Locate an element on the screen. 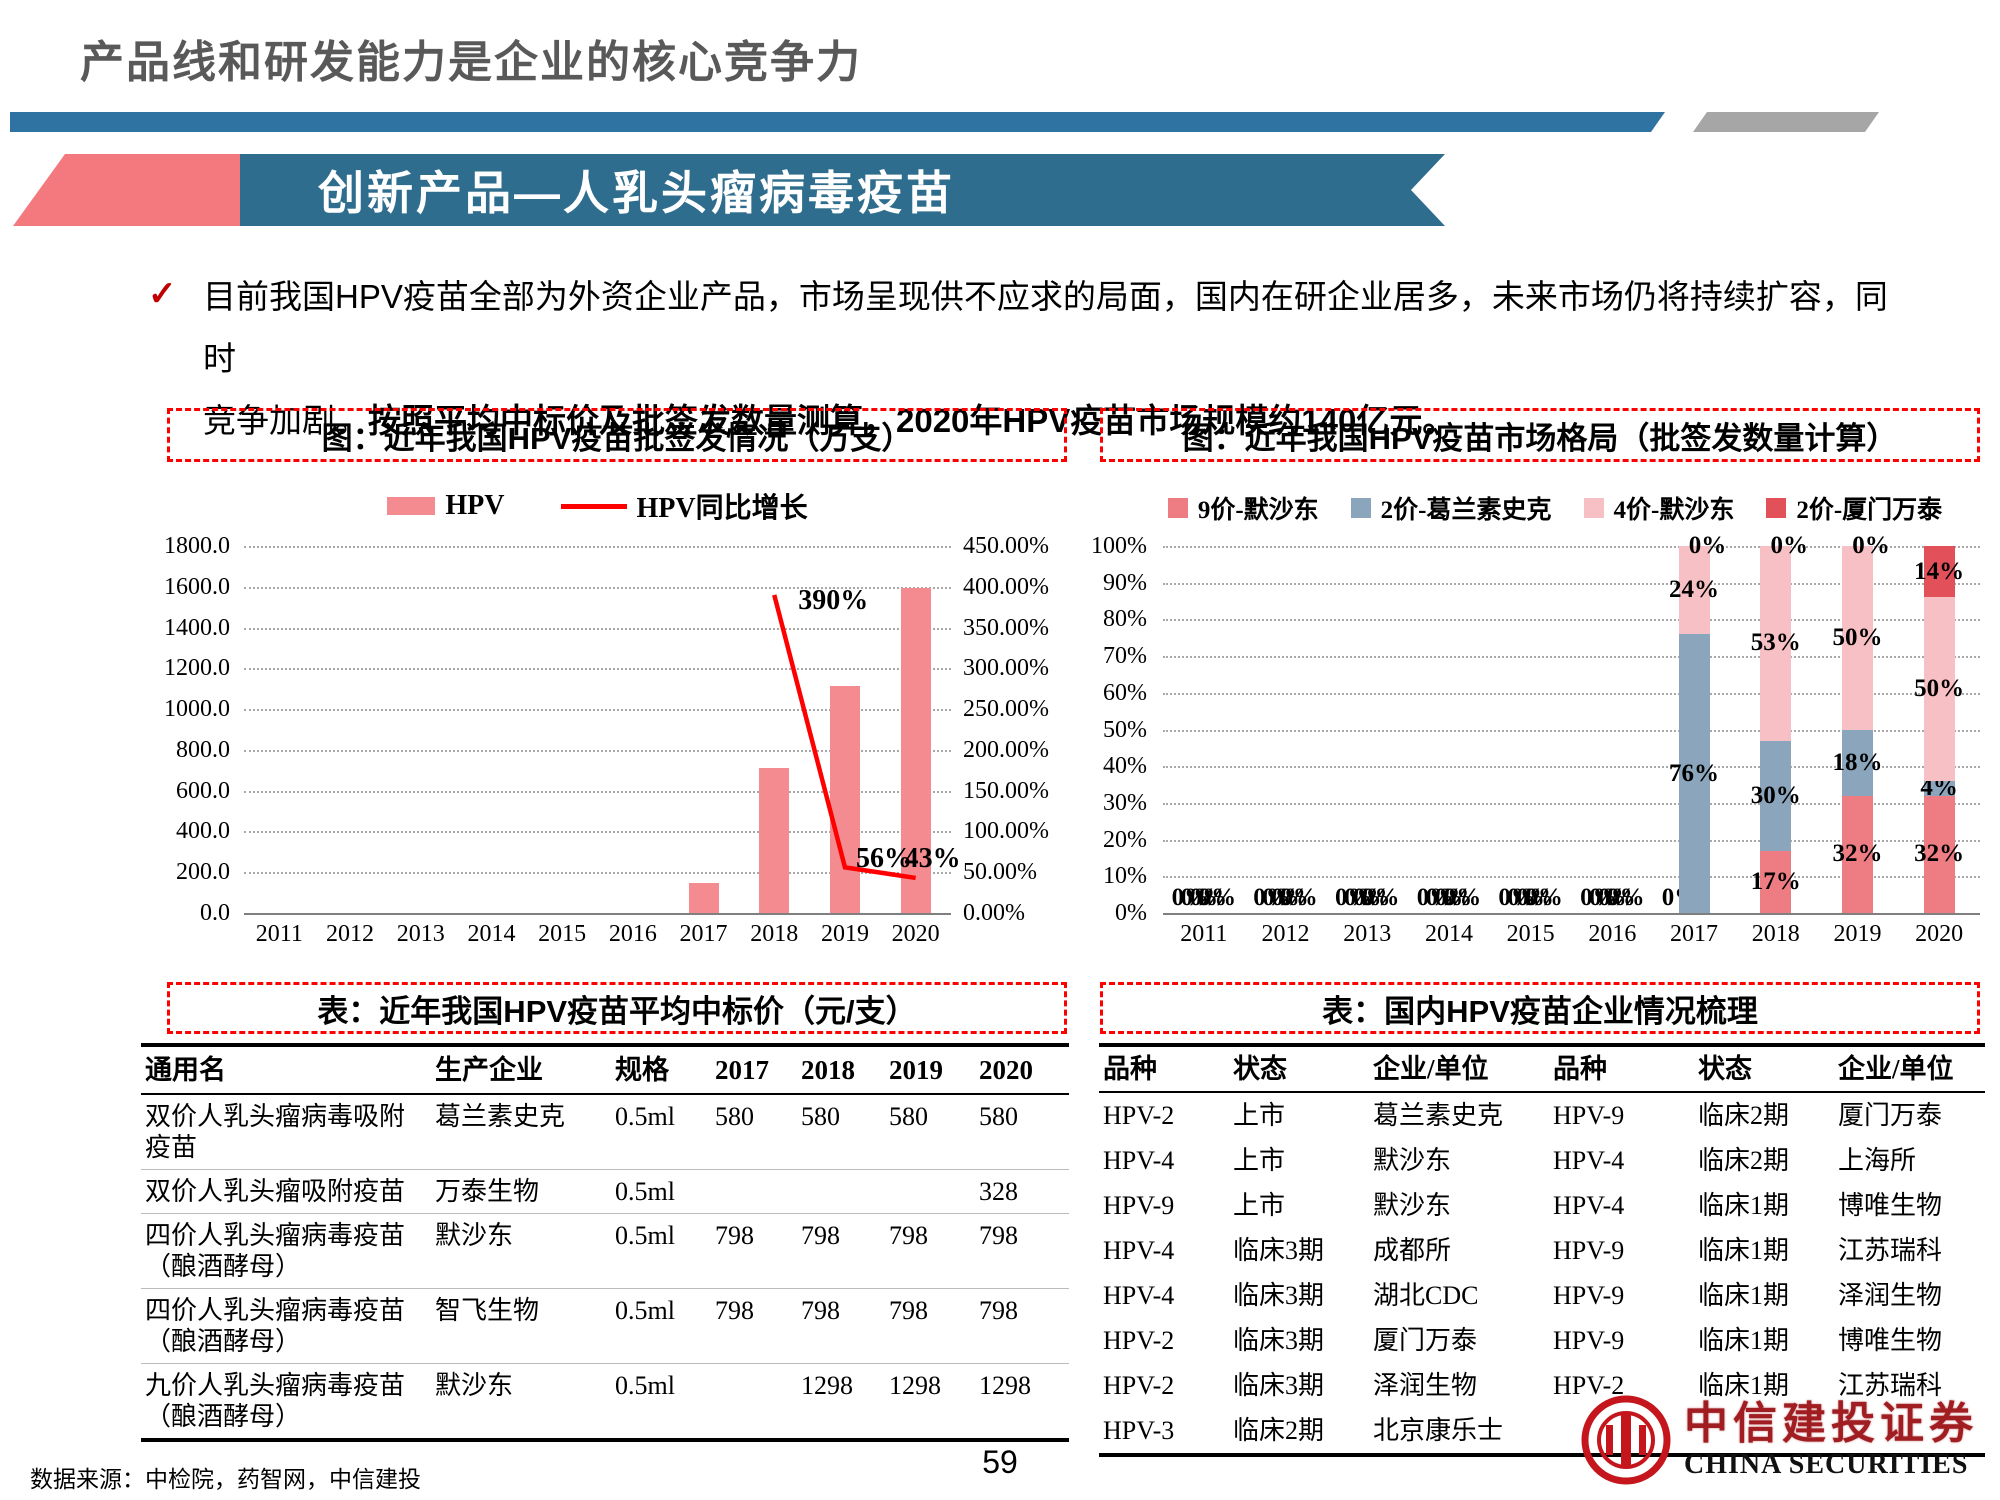 The image size is (2000, 1500). y-axis-label: 1000.0 is located at coordinates (197, 709).